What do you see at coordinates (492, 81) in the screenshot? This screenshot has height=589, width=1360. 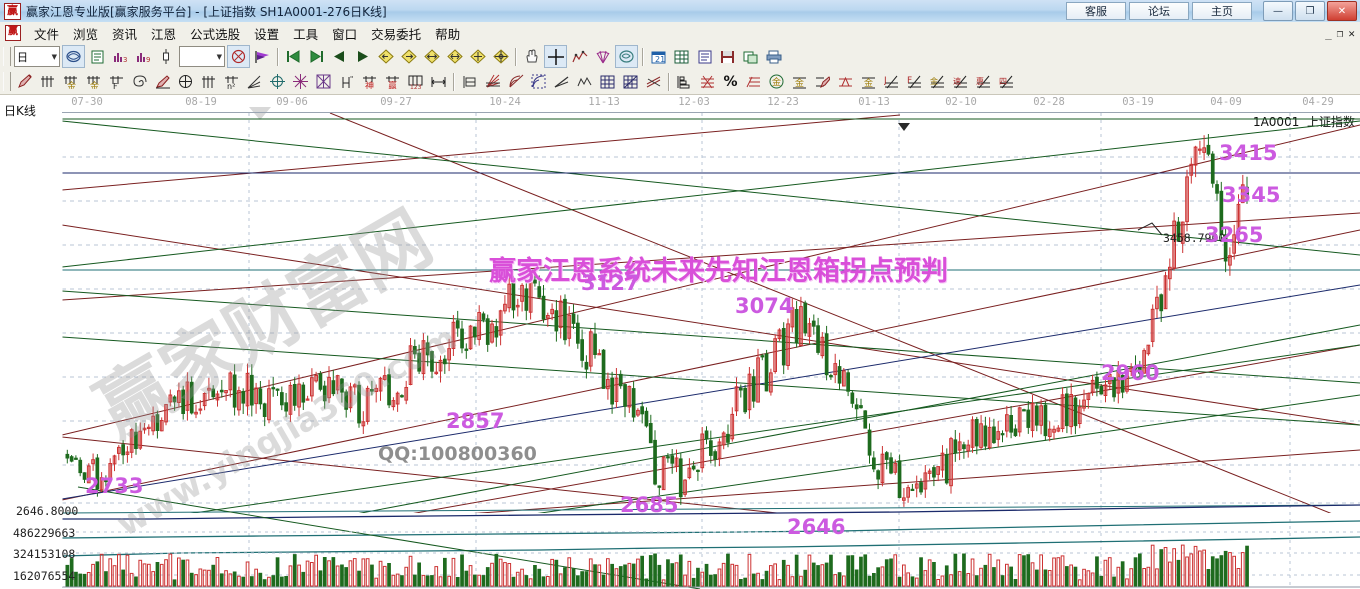 I see `fan-lines-icon` at bounding box center [492, 81].